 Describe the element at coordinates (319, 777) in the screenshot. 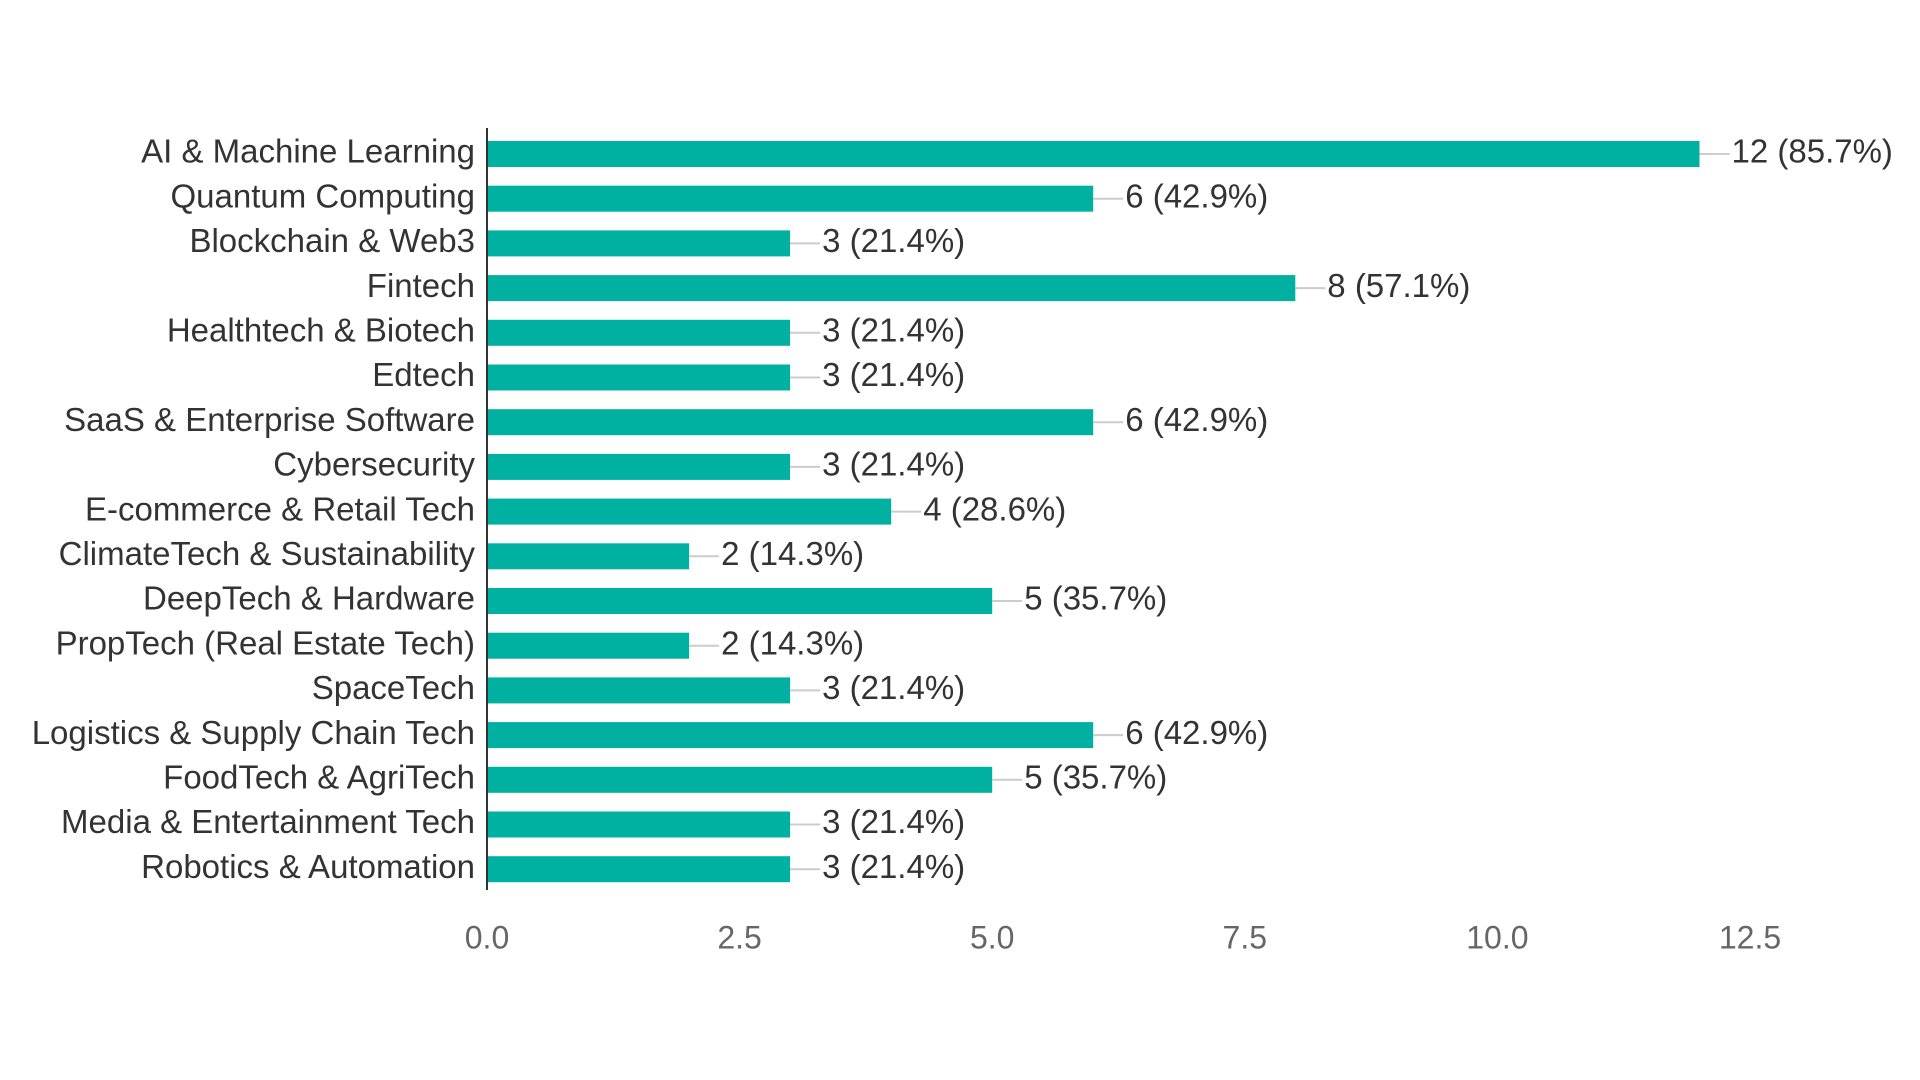

I see `category-label: FoodTech & AgriTech` at that location.